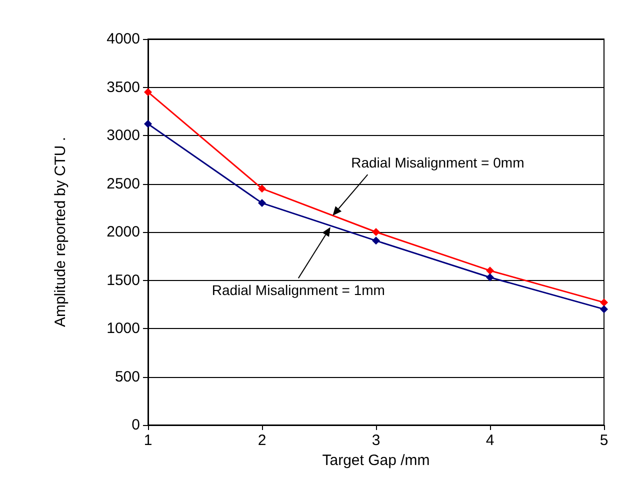 The height and width of the screenshot is (501, 624). Describe the element at coordinates (490, 440) in the screenshot. I see `x-tick-label: 4` at that location.